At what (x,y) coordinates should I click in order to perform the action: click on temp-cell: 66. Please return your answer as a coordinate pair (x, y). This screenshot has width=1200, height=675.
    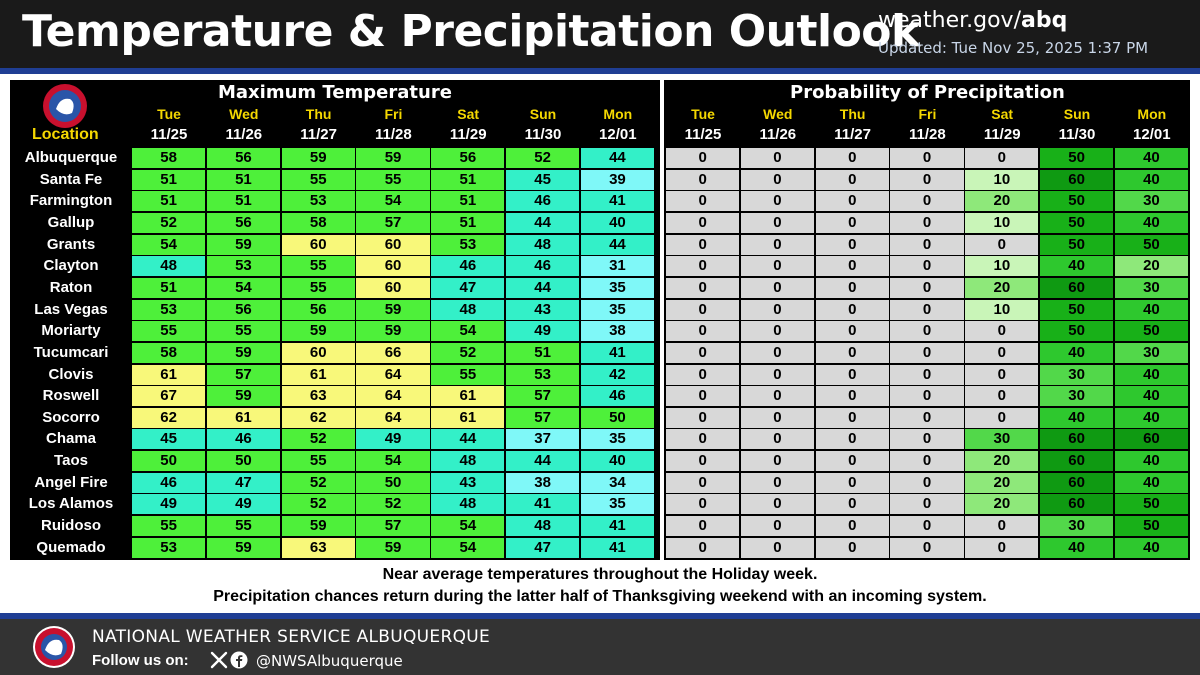
    Looking at the image, I should click on (393, 352).